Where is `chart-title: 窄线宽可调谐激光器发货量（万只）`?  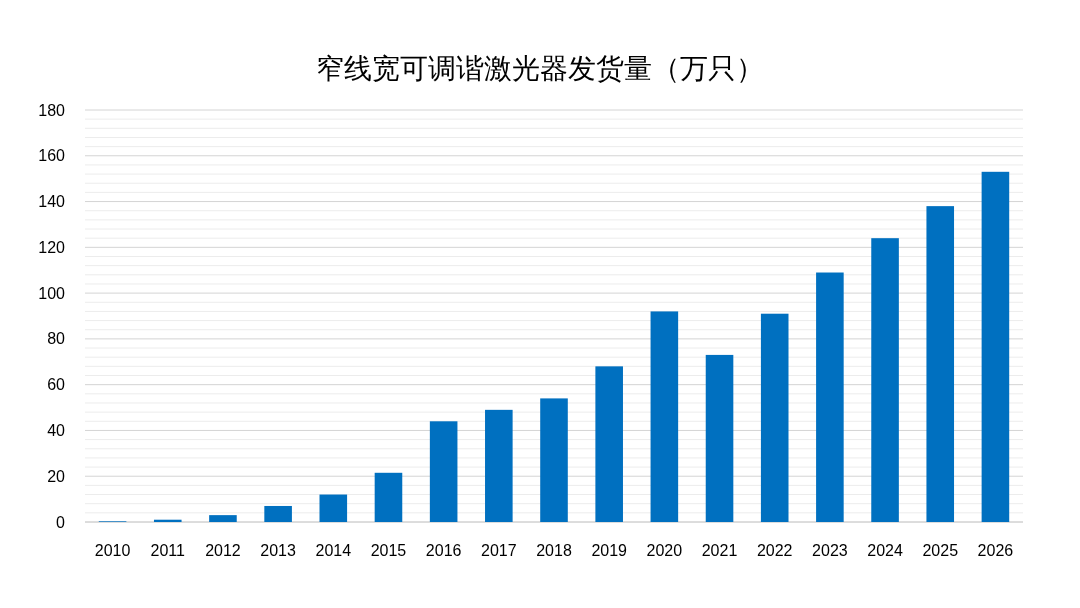
chart-title: 窄线宽可调谐激光器发货量（万只） is located at coordinates (540, 68).